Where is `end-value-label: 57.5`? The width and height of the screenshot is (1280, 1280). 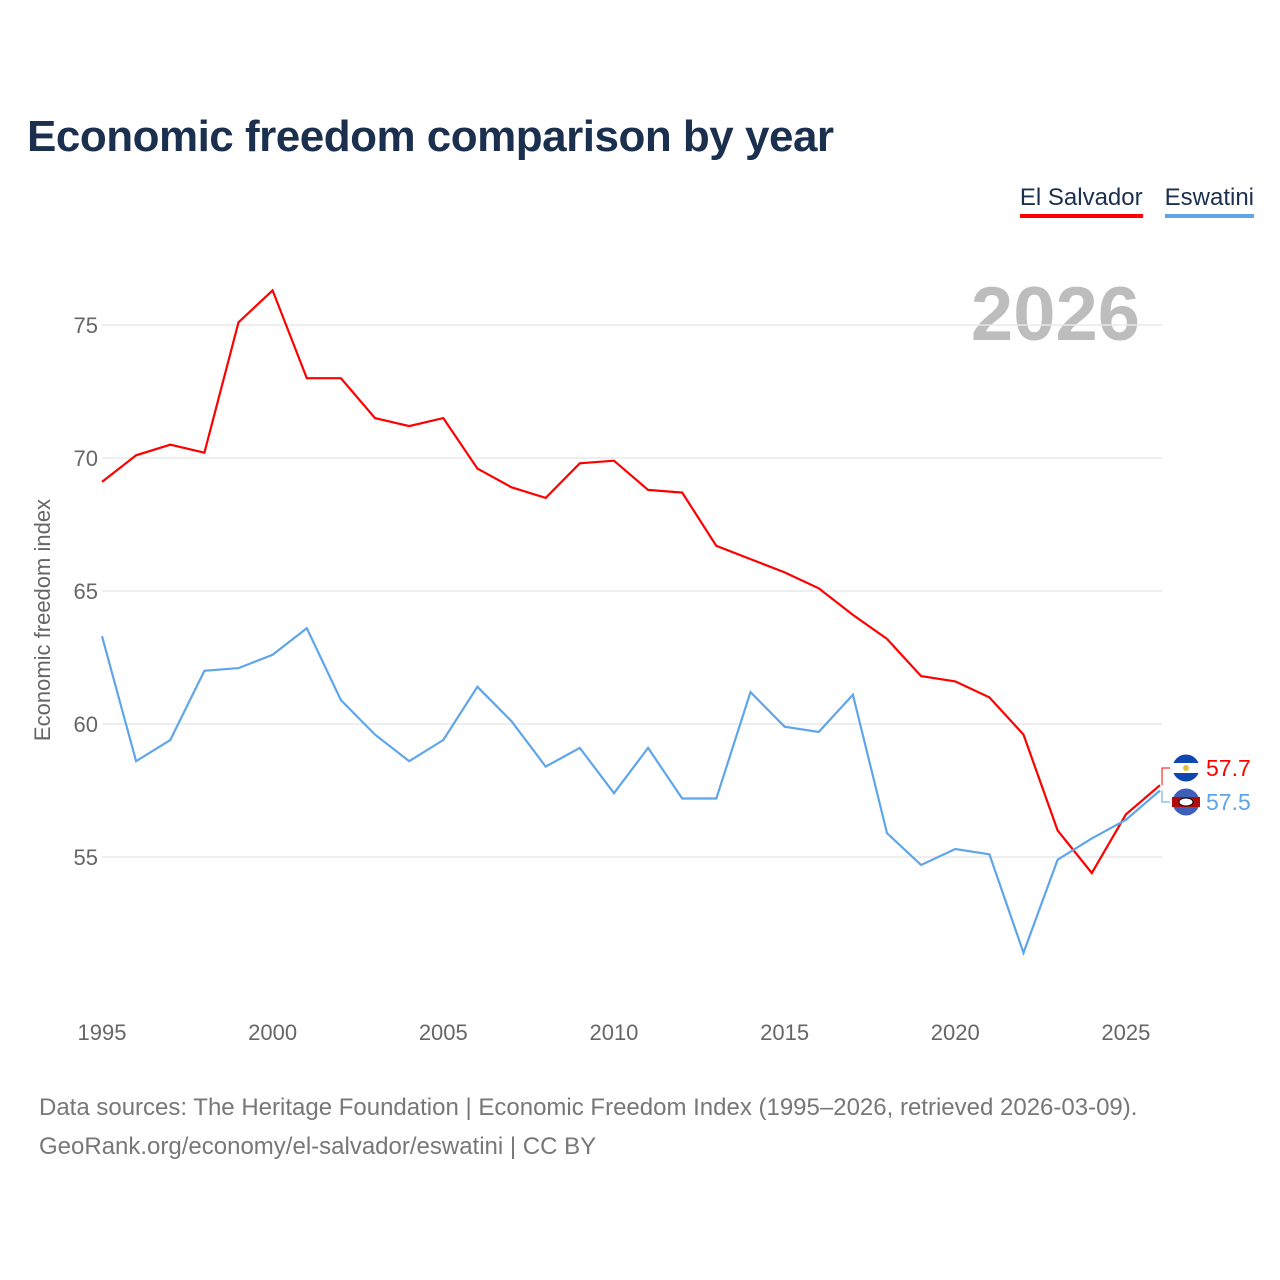 end-value-label: 57.5 is located at coordinates (1228, 802).